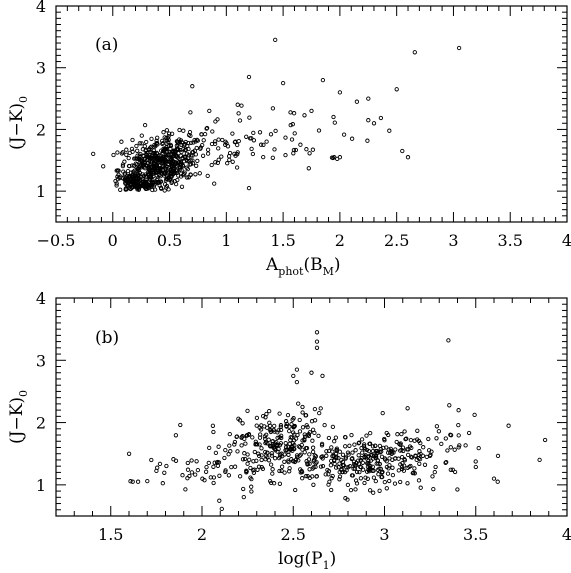 The width and height of the screenshot is (571, 573). Describe the element at coordinates (41, 423) in the screenshot. I see `y-tick-label: 2` at that location.